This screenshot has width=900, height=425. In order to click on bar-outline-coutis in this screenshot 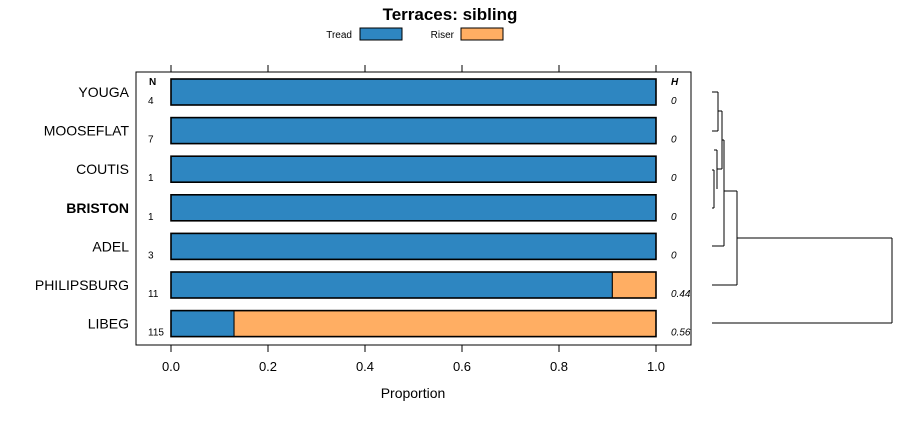, I will do `click(413, 169)`.